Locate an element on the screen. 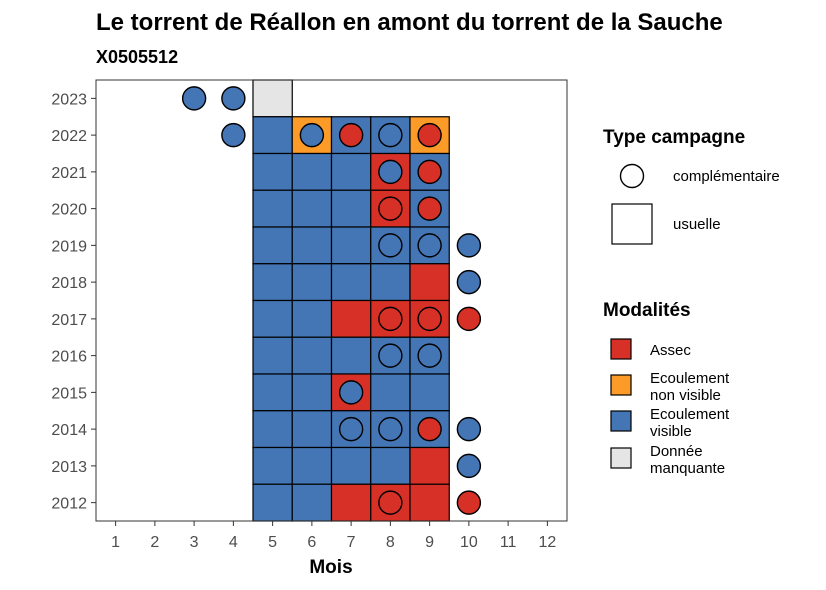 This screenshot has height=590, width=826. x-tick-label: 11 is located at coordinates (508, 542).